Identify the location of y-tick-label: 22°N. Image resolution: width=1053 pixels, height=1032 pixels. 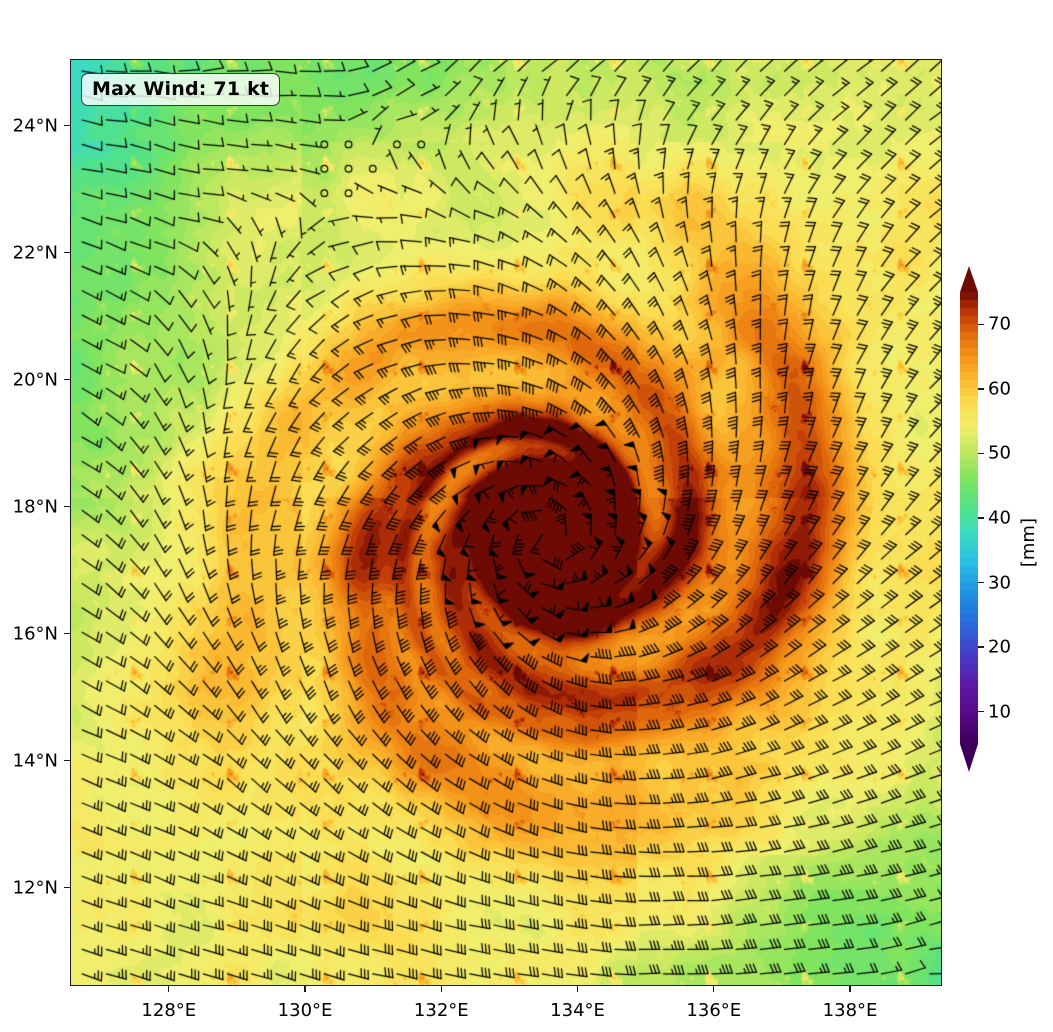
(35, 253).